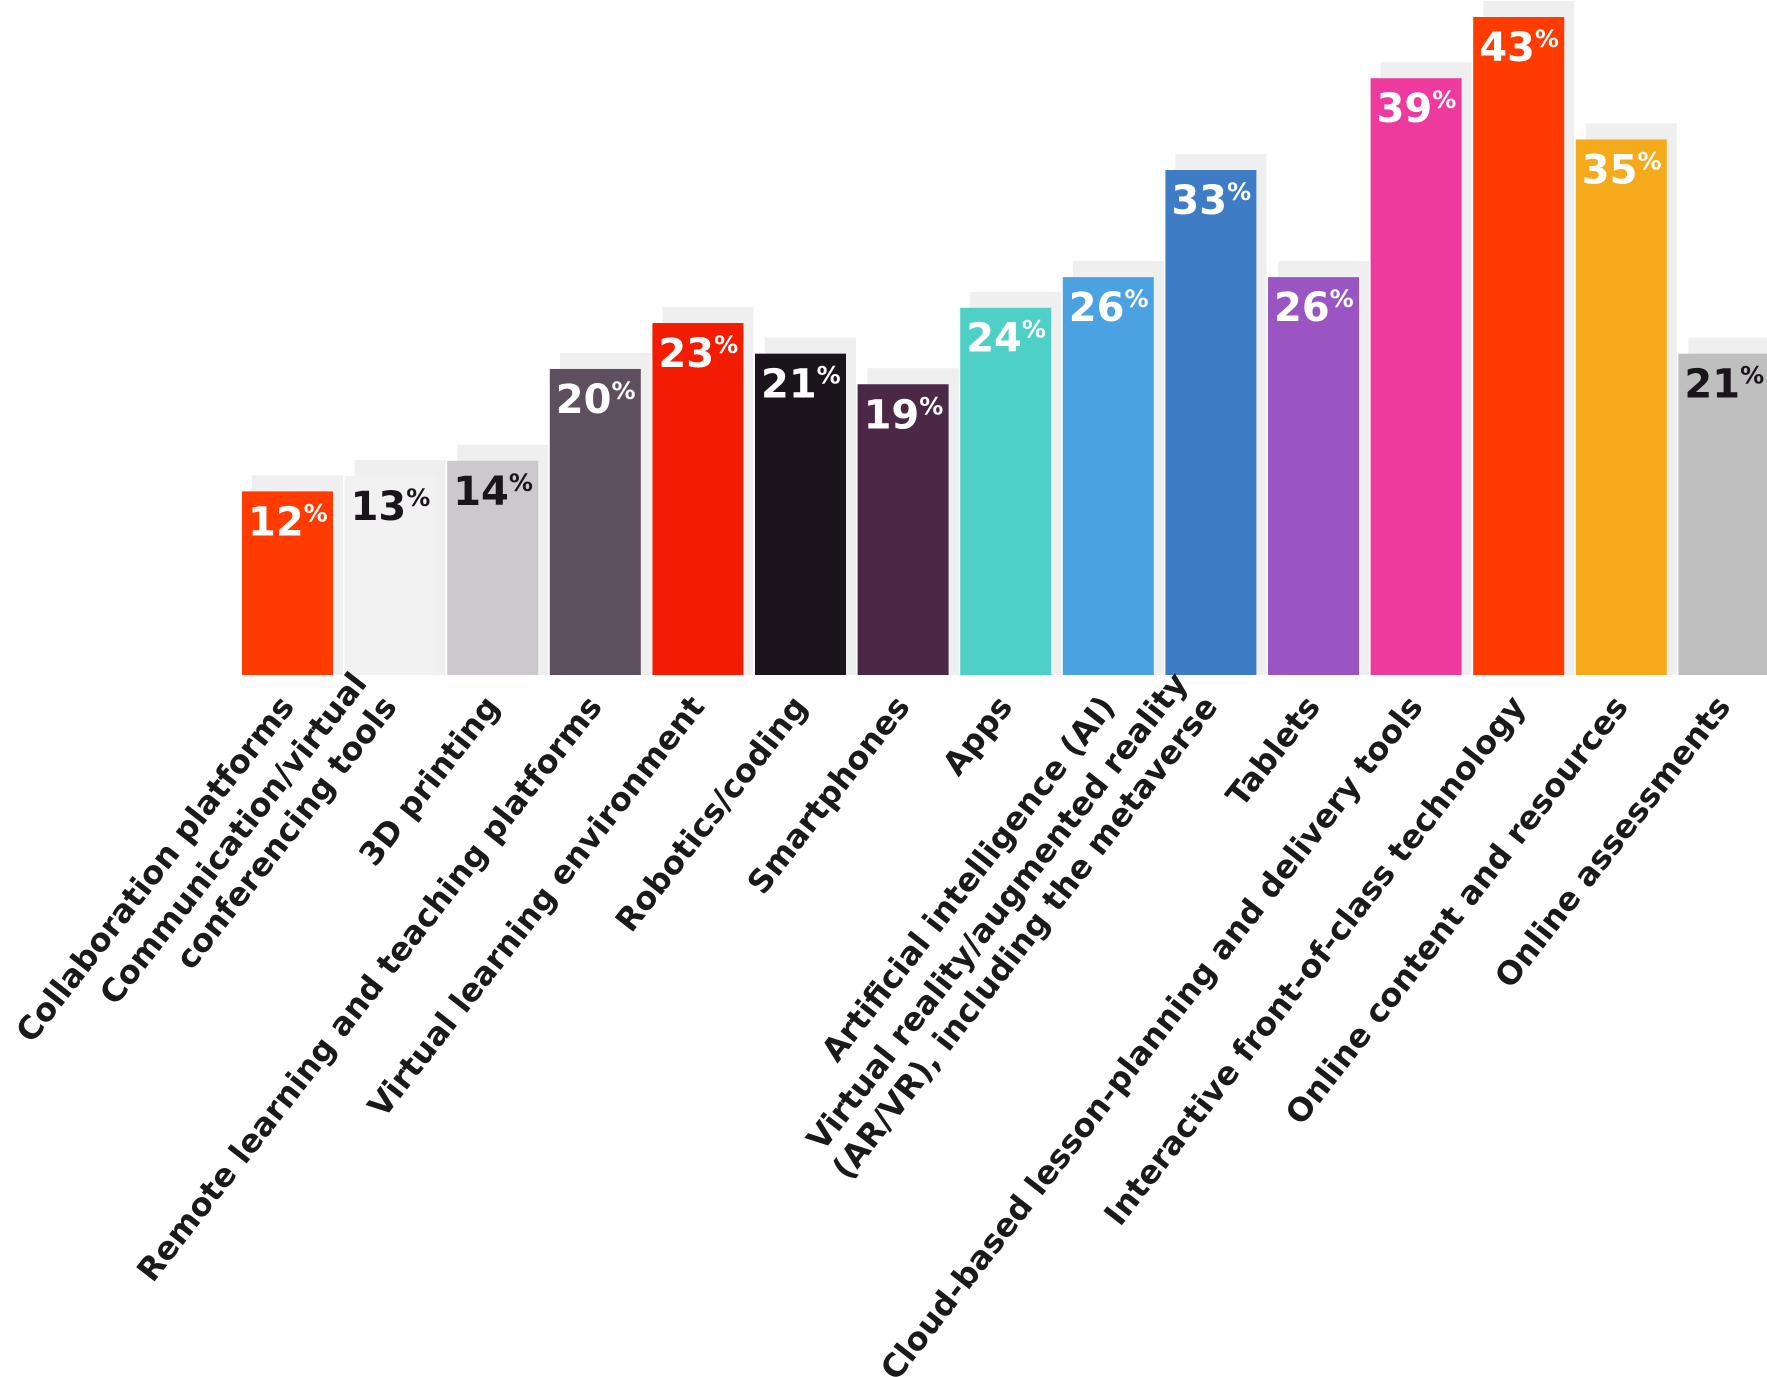 The width and height of the screenshot is (1767, 1377). Describe the element at coordinates (1519, 48) in the screenshot. I see `data-label: 43%` at that location.